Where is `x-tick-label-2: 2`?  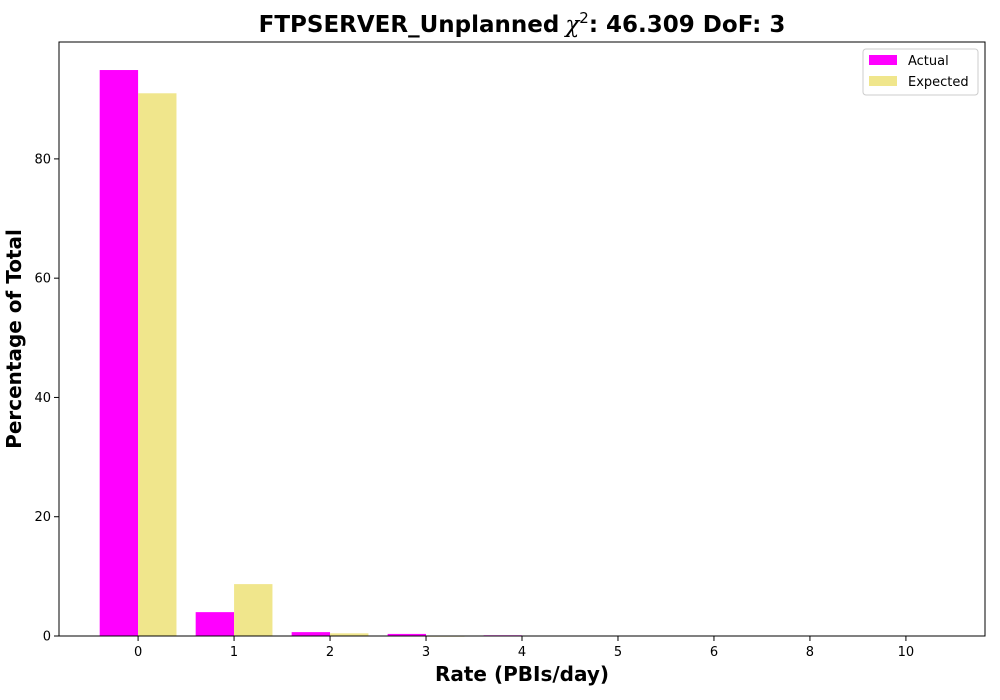 x-tick-label-2: 2 is located at coordinates (330, 652).